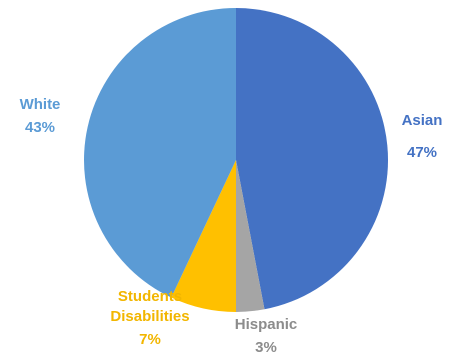 This screenshot has height=364, width=456. I want to click on slice-label-white: White, so click(40, 104).